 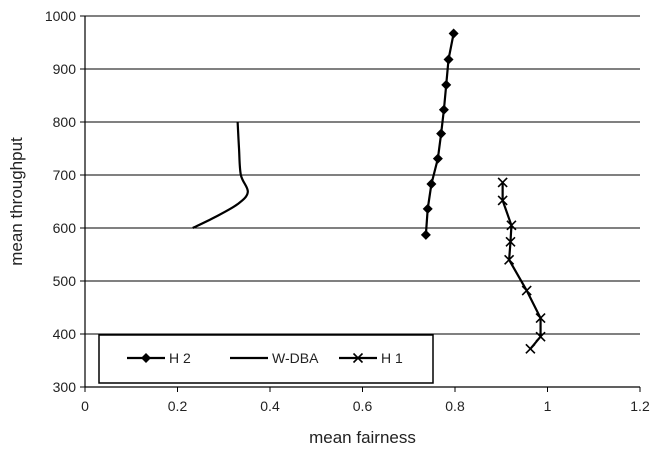 I want to click on y-tick-label: 400, so click(x=65, y=334).